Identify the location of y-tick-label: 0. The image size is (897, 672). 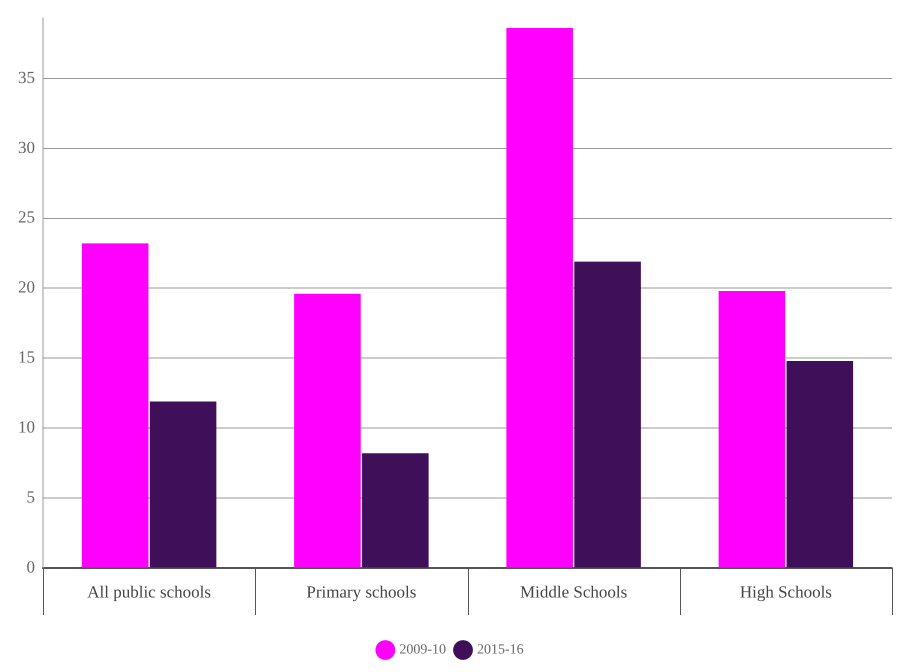
(30, 566).